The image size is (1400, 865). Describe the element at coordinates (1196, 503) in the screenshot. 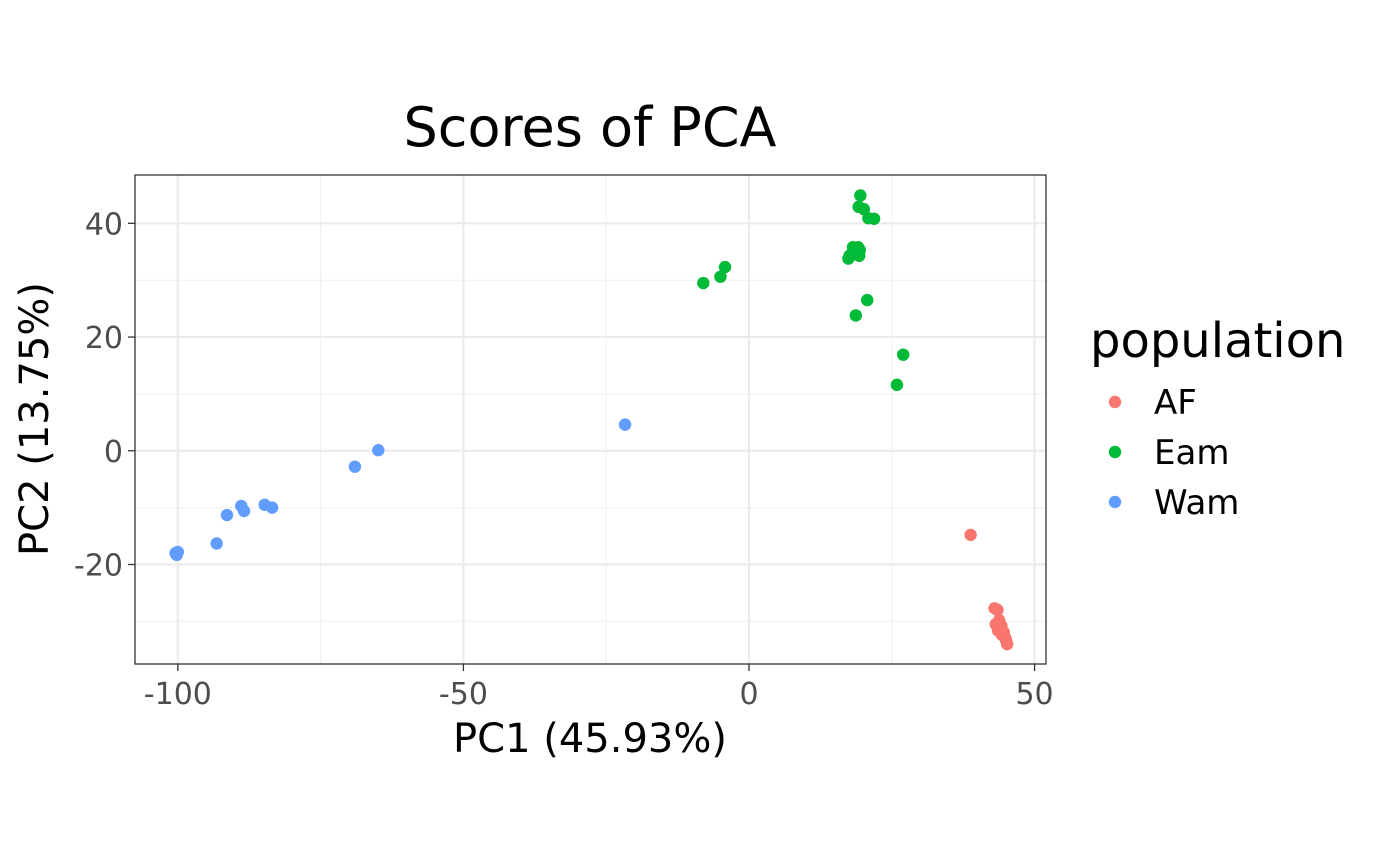

I see `legend-label-wam: Wam` at that location.